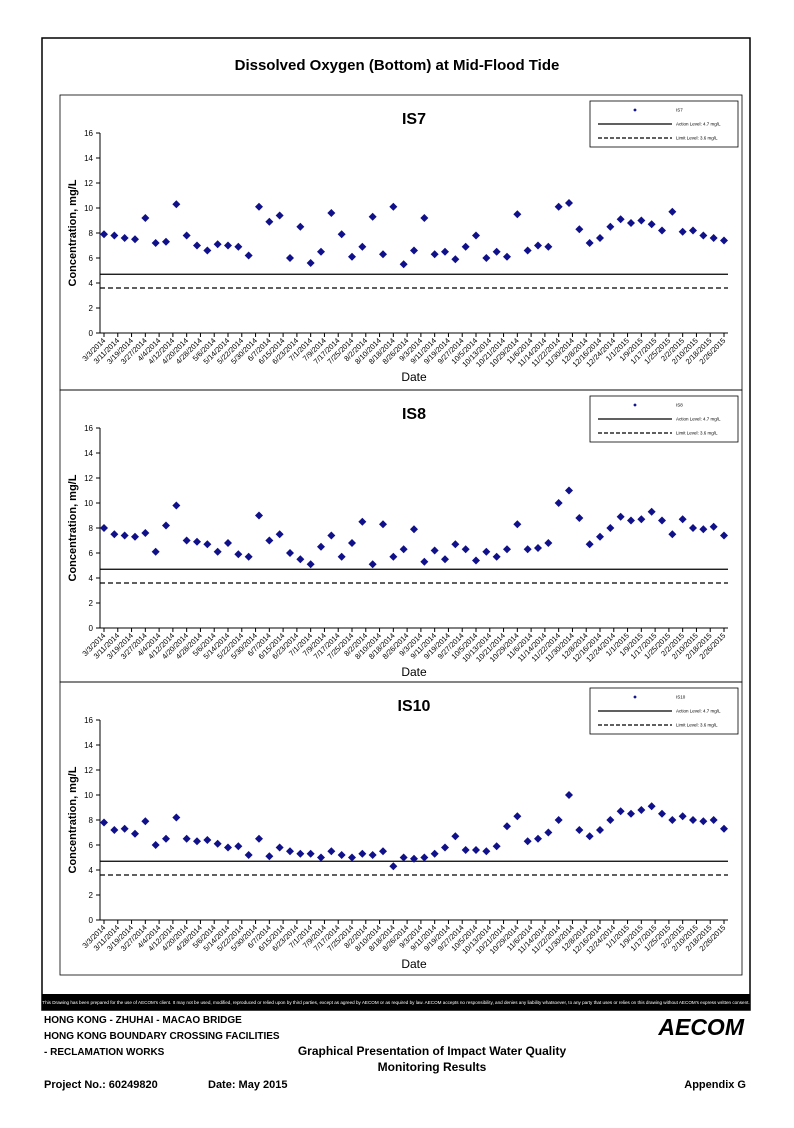 Image resolution: width=794 pixels, height=1128 pixels. I want to click on project-line: HONG KONG - ZHUHAI - MACAO BRIDGE, so click(143, 1020).